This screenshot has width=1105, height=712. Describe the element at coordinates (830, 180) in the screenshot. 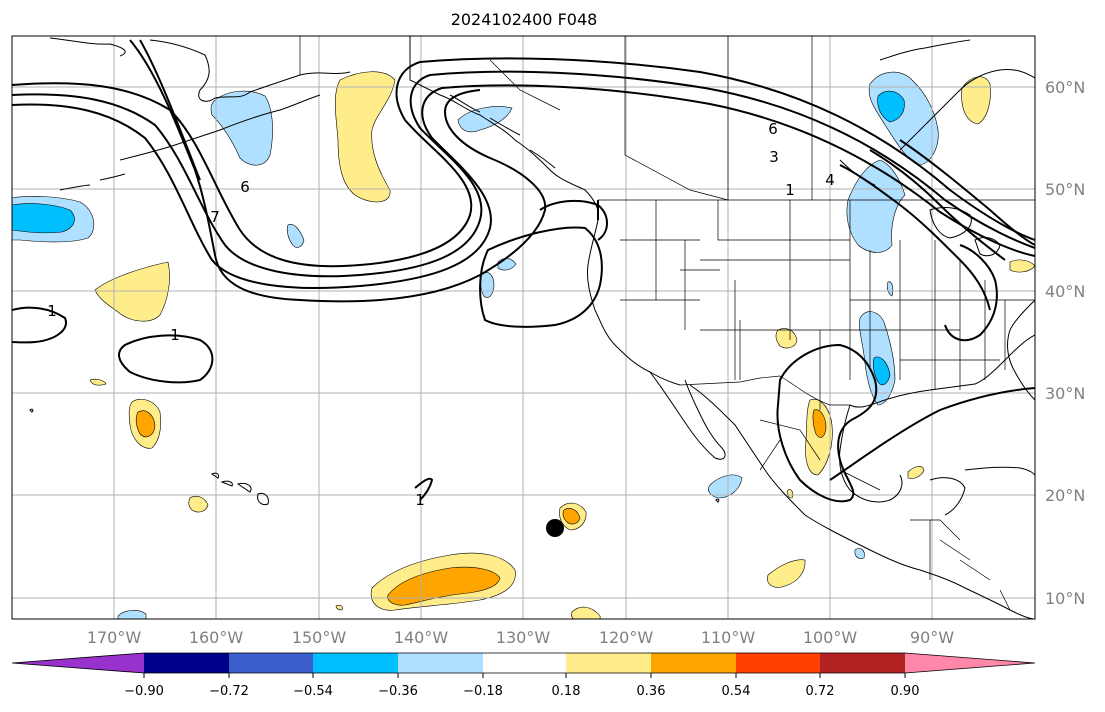

I see `contour-label: 4` at that location.